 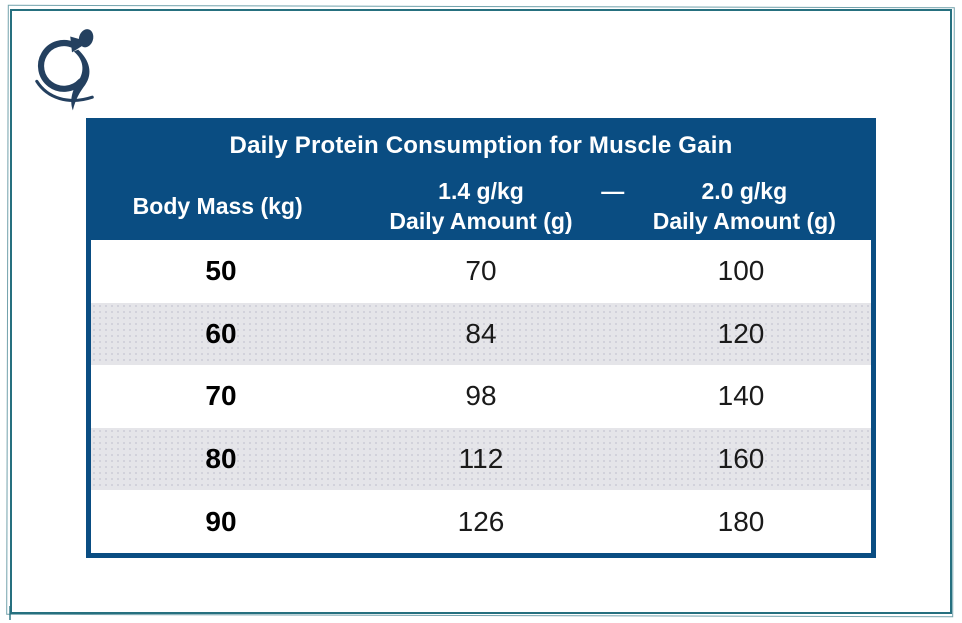 I want to click on logo-arrowhead-icon, so click(x=79, y=44).